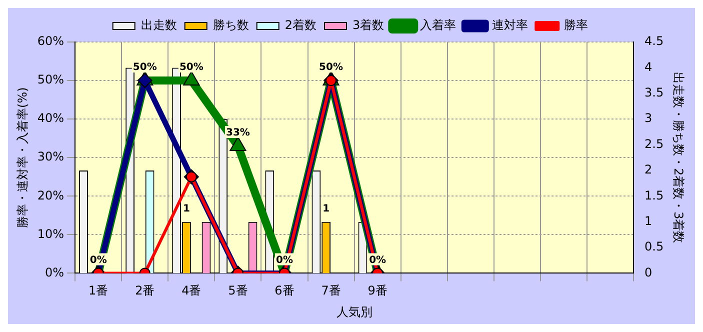  Describe the element at coordinates (50, 41) in the screenshot. I see `y-tick-label: 60%` at that location.